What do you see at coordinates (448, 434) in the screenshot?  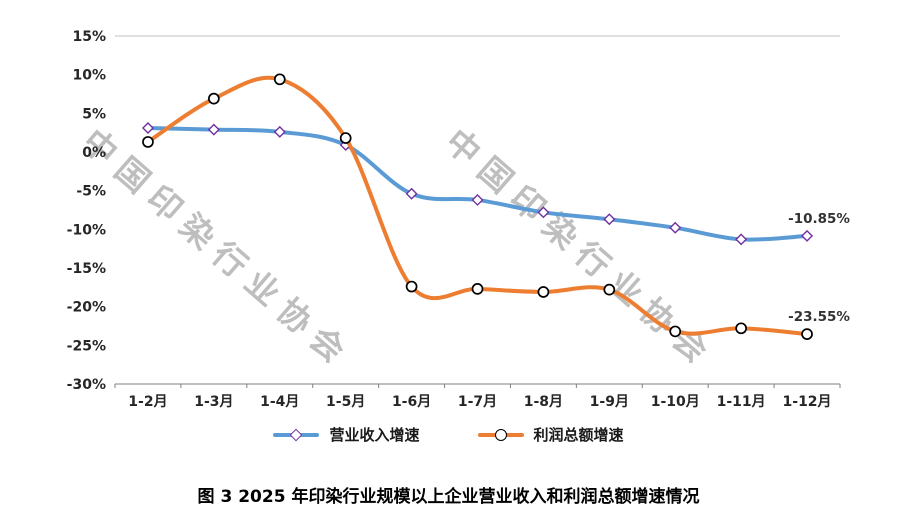 I see `chart-legend: 营业收入增速 利润总额增速` at bounding box center [448, 434].